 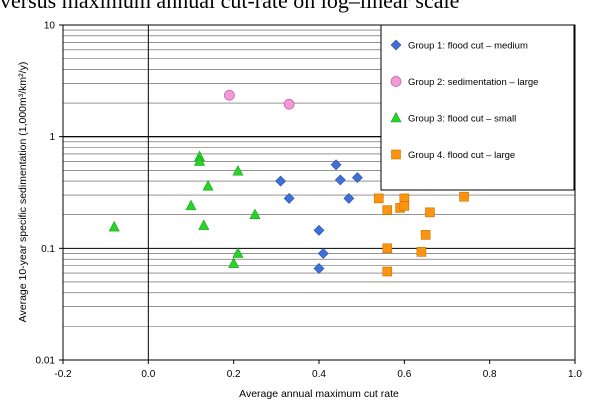 I want to click on legend-label-group-1: Group 1: flood cut – medium, so click(x=468, y=46).